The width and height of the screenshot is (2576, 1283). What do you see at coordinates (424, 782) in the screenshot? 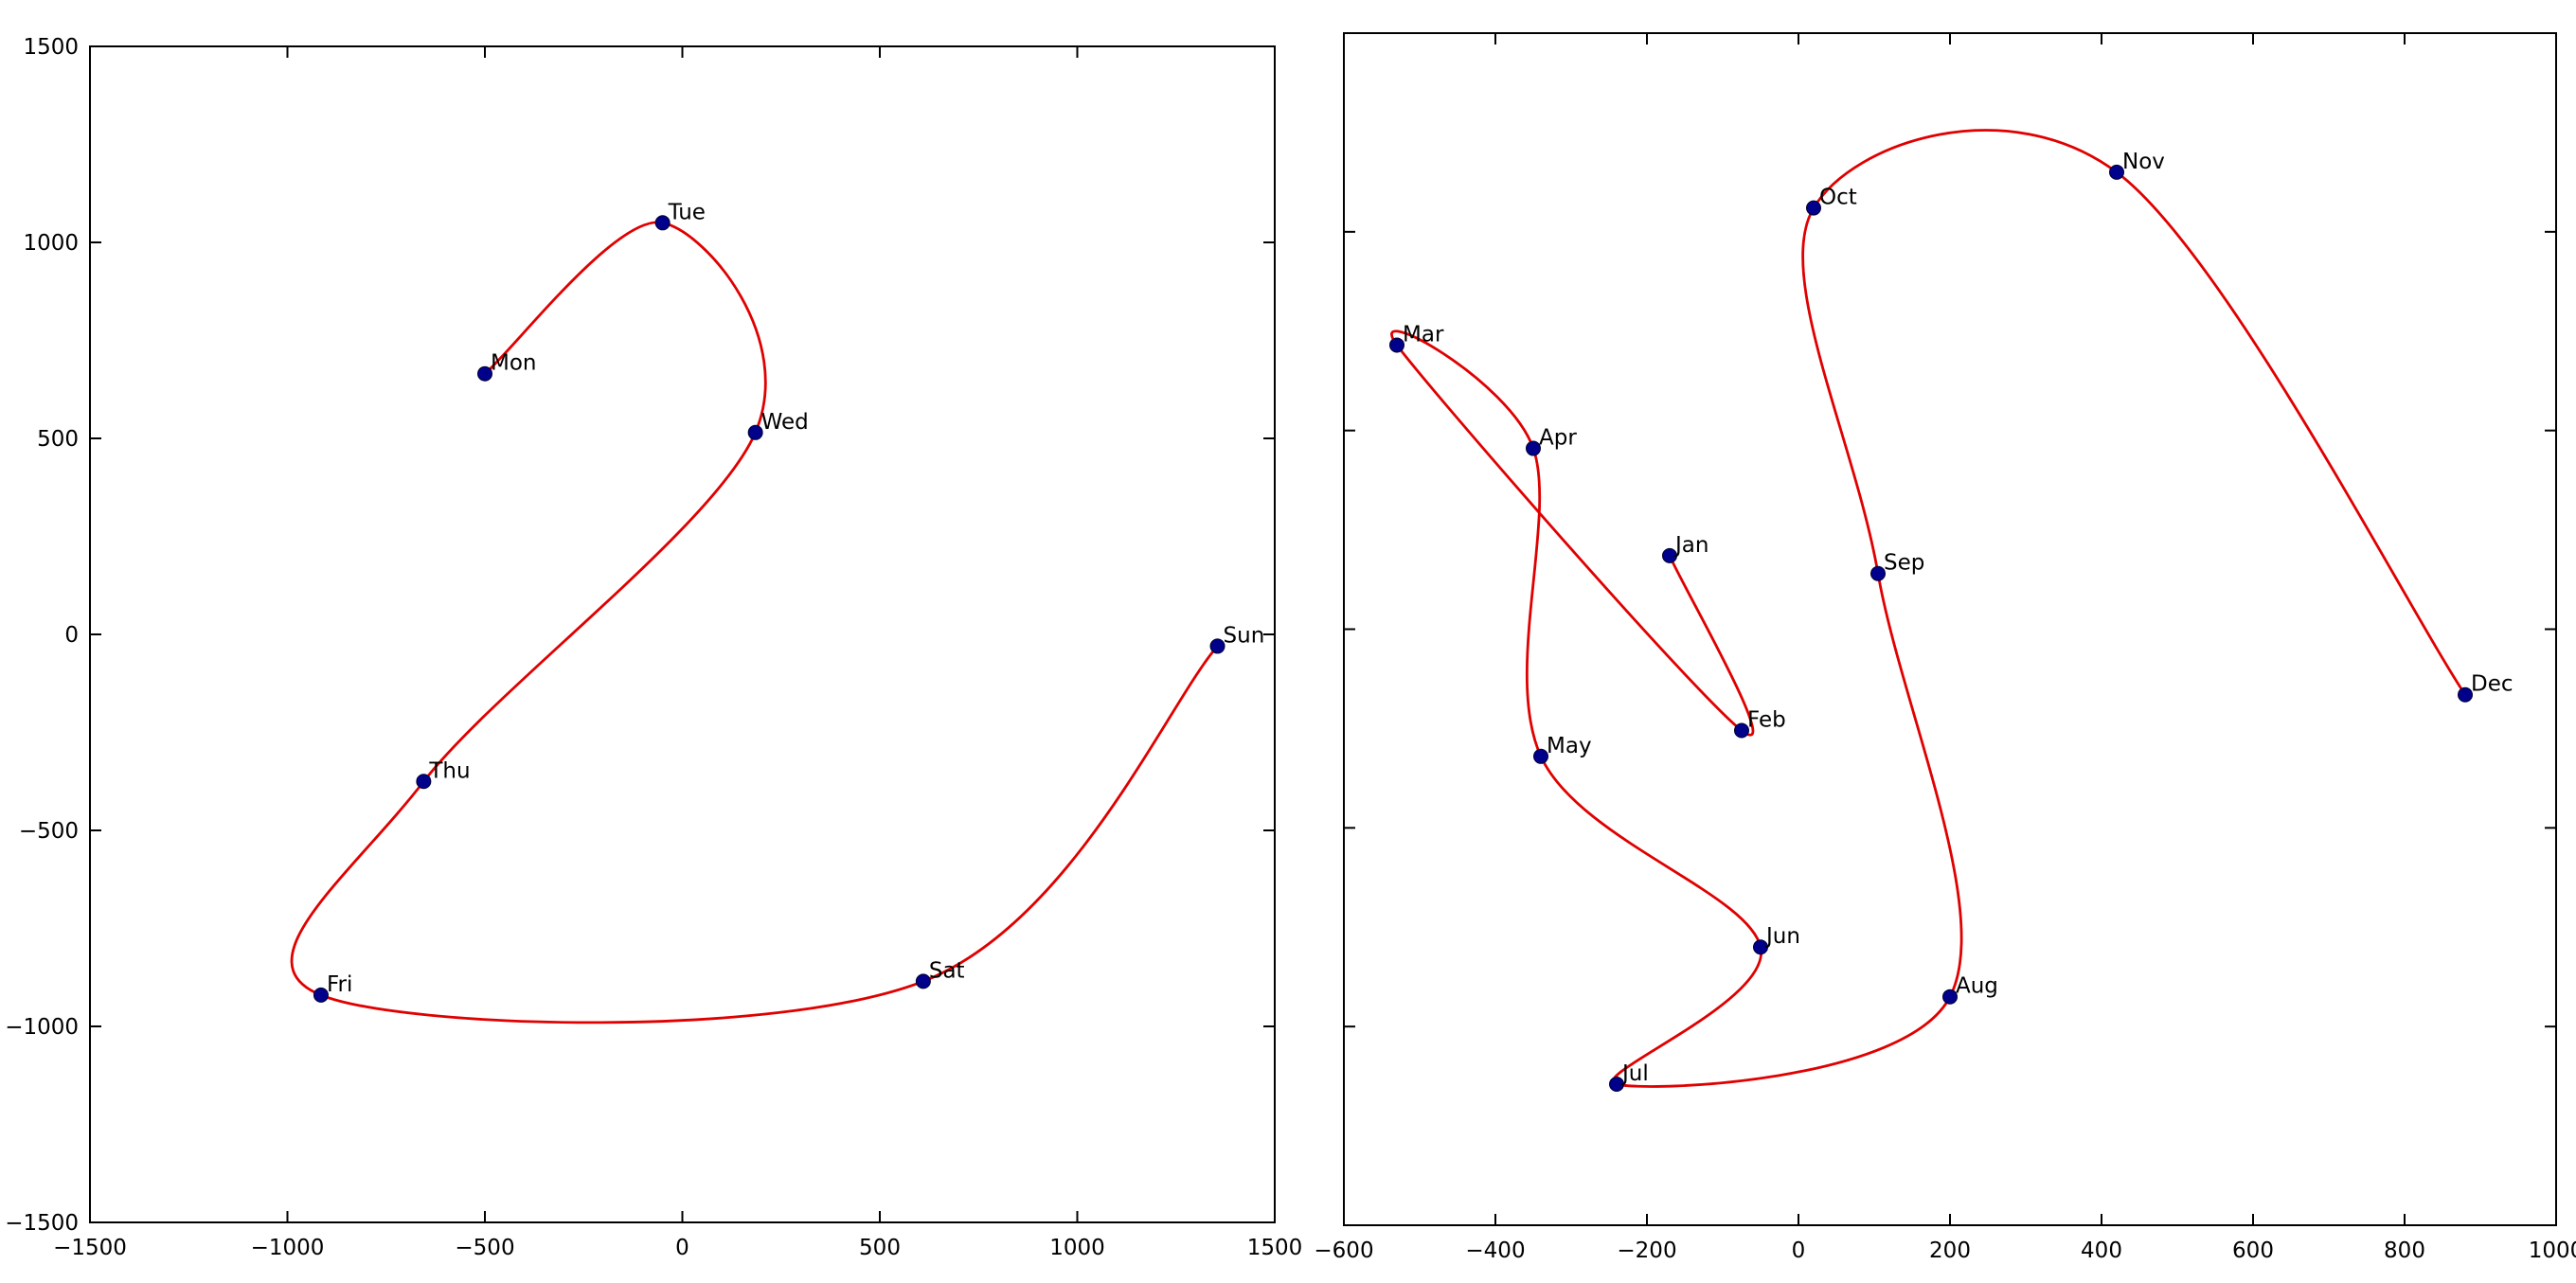
I see `data-point-thu` at bounding box center [424, 782].